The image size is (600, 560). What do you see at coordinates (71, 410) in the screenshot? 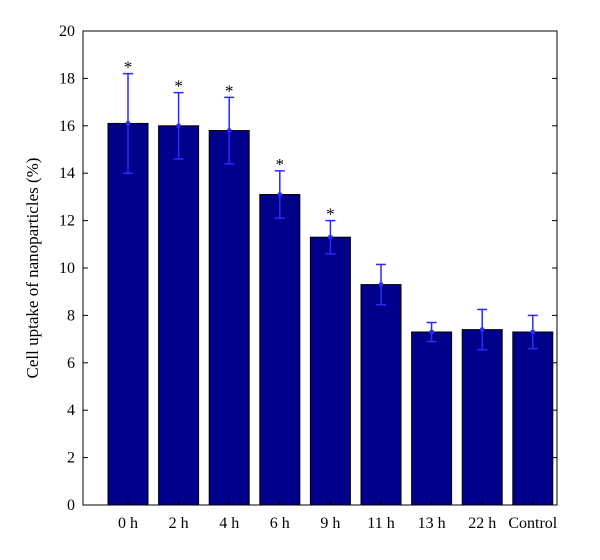
I see `y-tick-label: 4` at bounding box center [71, 410].